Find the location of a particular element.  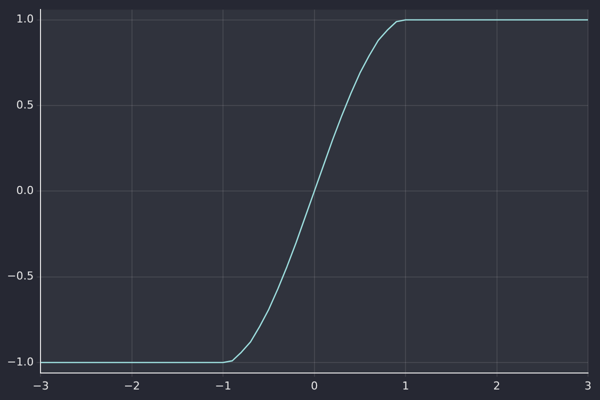

y-tick-label: 0.5 is located at coordinates (25, 105).